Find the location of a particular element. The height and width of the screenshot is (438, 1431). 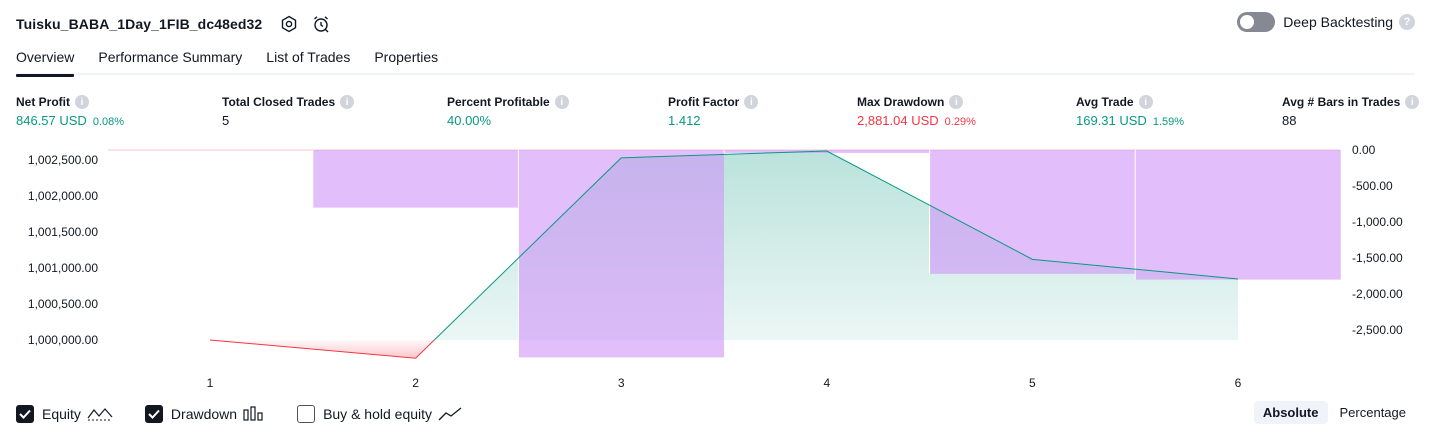

metric-label: Avg Trade is located at coordinates (1105, 102).